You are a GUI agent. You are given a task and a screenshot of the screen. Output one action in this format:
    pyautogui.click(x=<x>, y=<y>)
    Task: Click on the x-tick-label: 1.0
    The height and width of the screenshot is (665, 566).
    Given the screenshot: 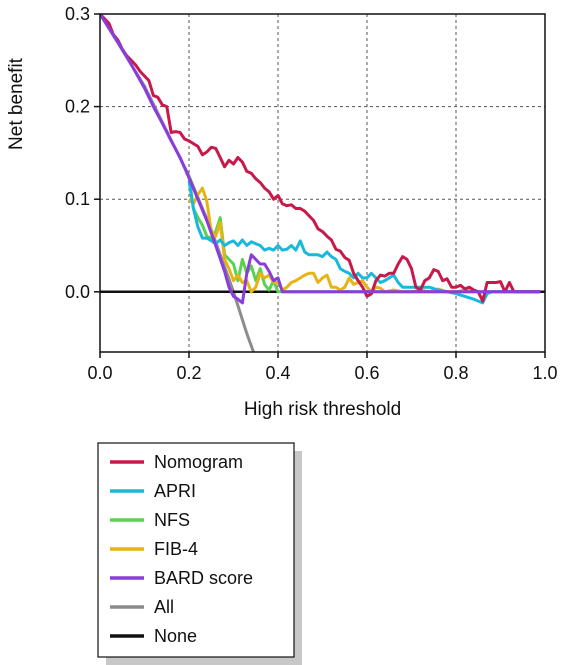 What is the action you would take?
    pyautogui.click(x=544, y=373)
    